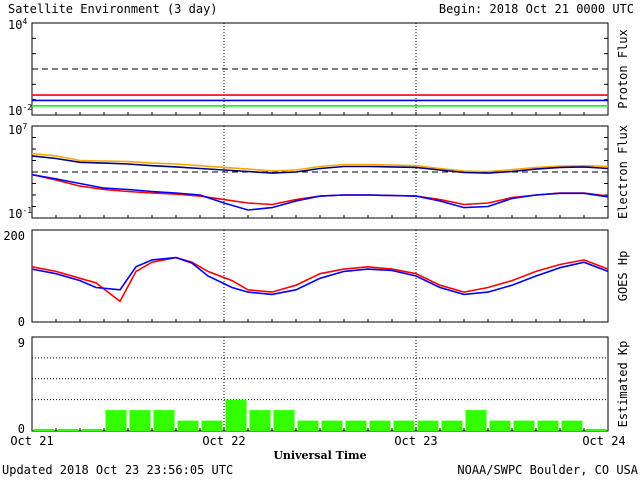 The width and height of the screenshot is (640, 480). What do you see at coordinates (603, 441) in the screenshot?
I see `xtick-oct24: Oct 24` at bounding box center [603, 441].